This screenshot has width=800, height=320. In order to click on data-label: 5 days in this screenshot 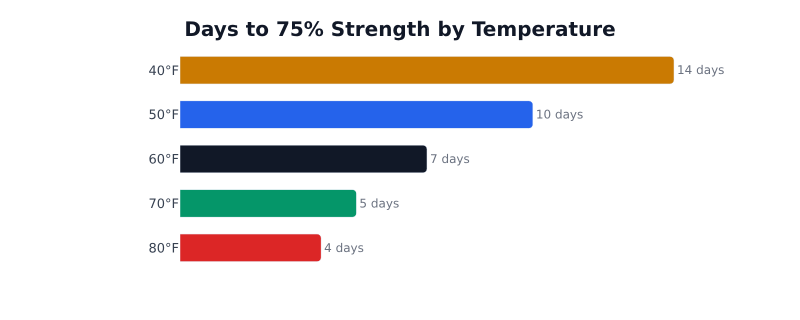, I will do `click(379, 203)`.